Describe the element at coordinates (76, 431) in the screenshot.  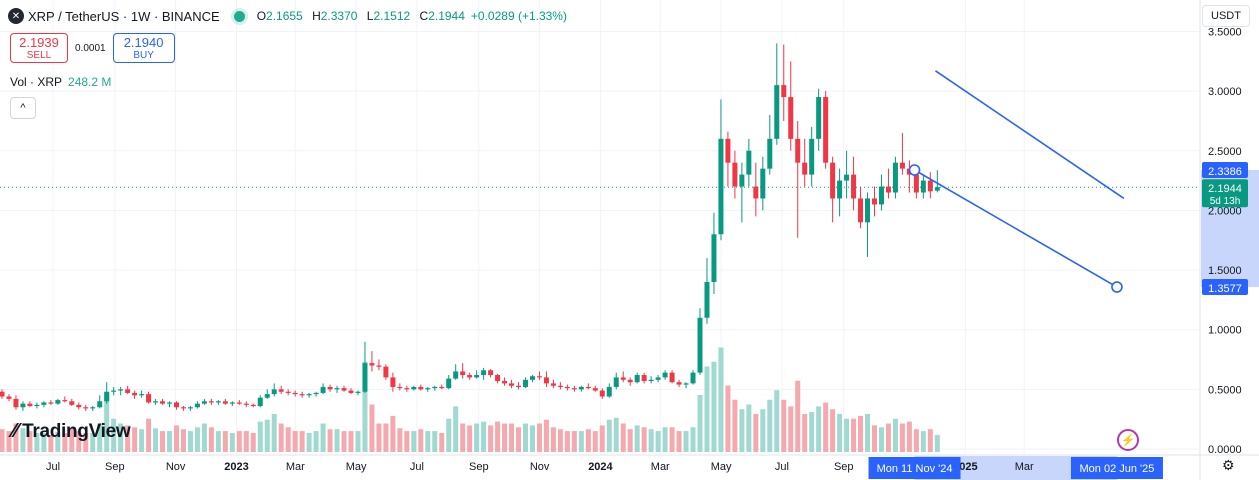
I see `tradingview-wordmark: TradingView` at that location.